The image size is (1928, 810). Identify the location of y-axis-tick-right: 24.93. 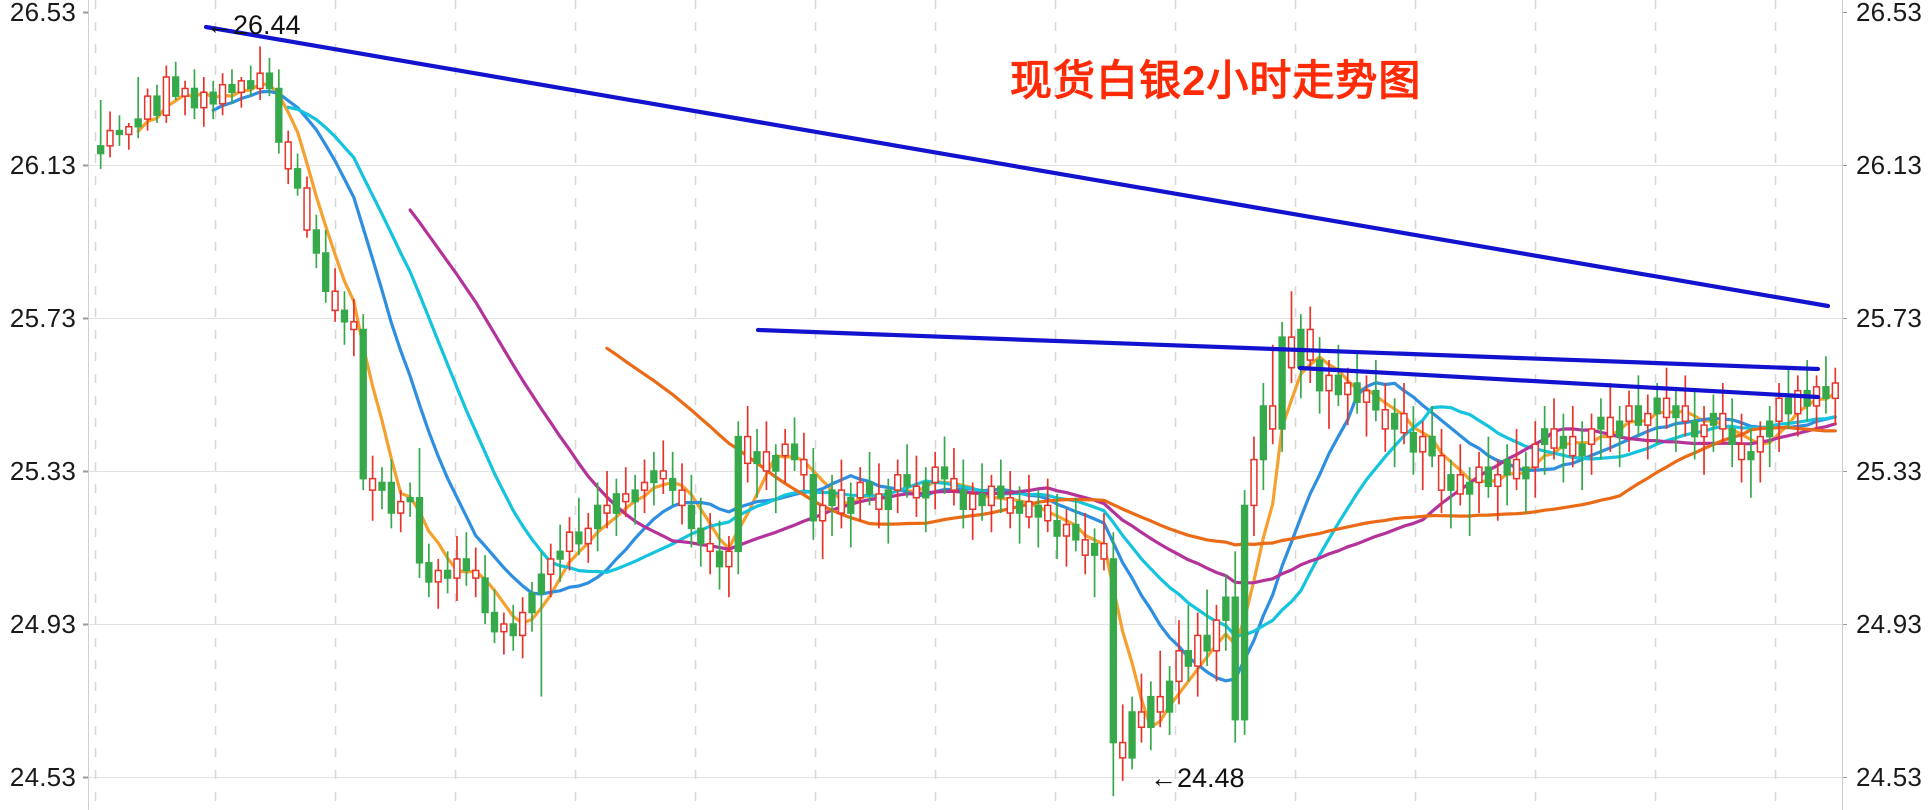
(1889, 624).